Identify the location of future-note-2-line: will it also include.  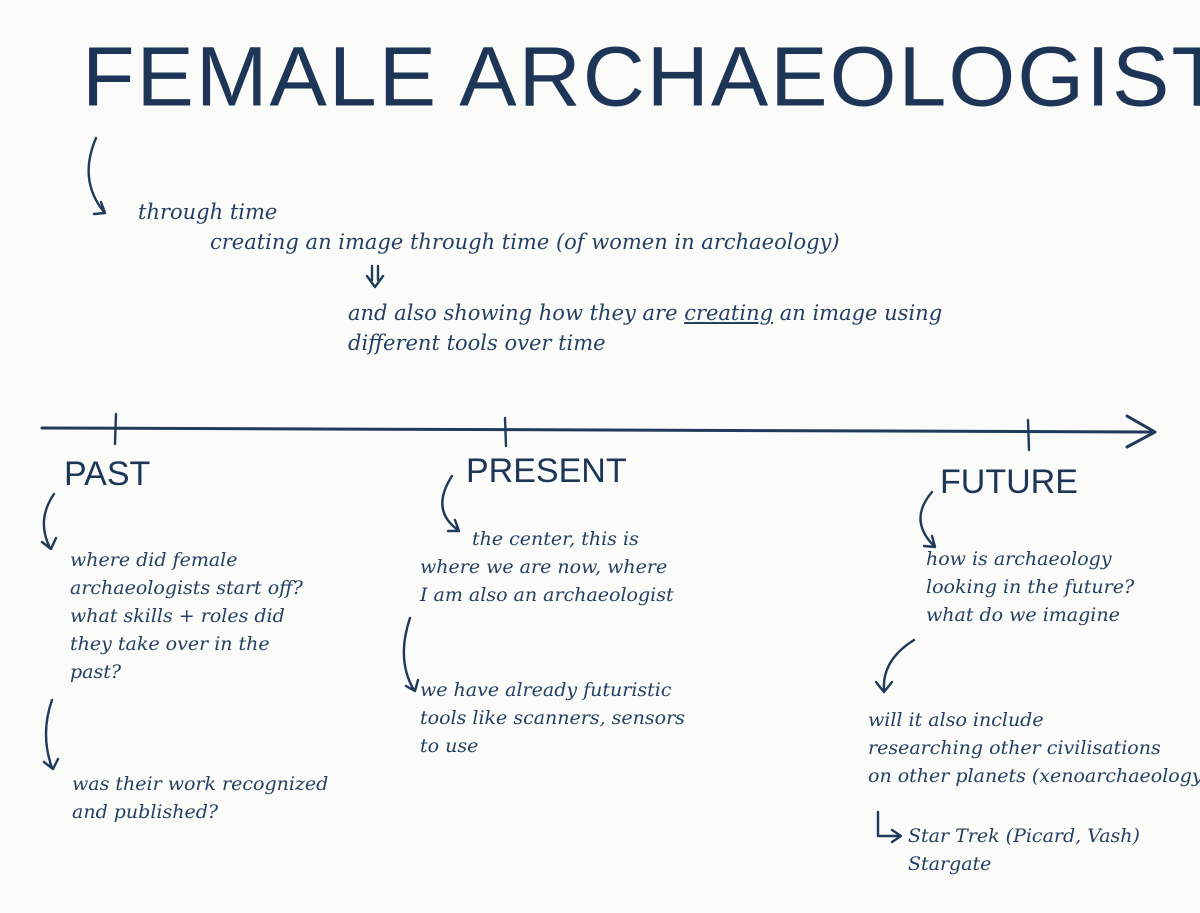
(956, 720).